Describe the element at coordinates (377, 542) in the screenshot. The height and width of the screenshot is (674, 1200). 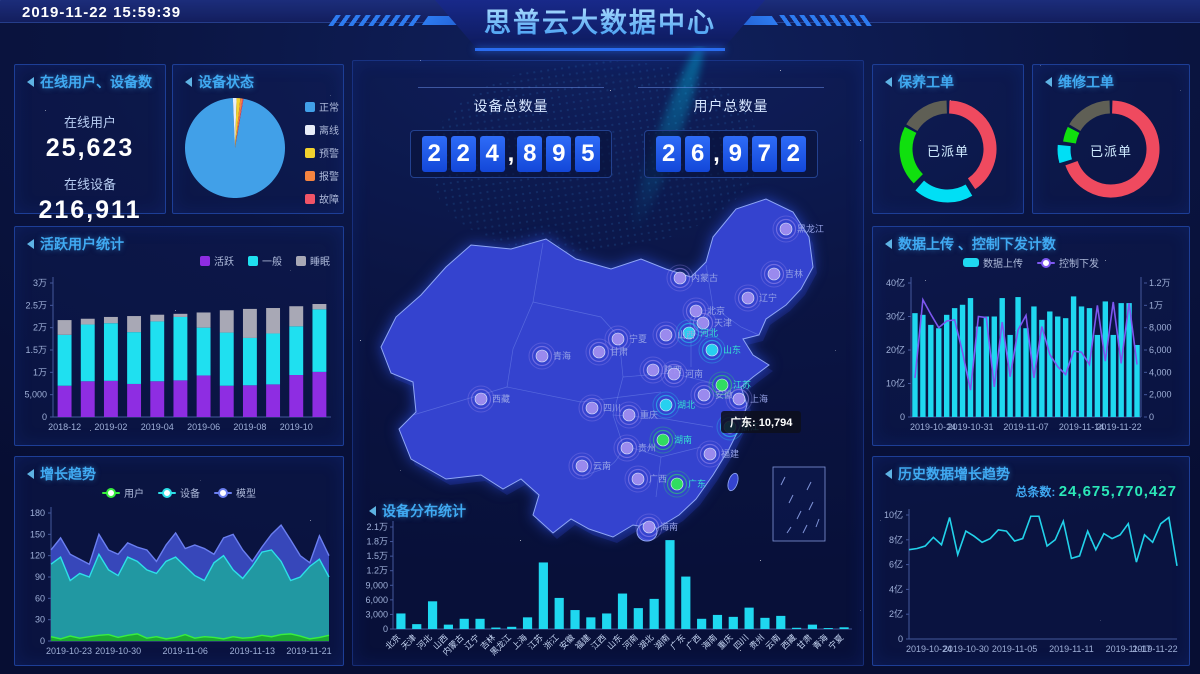
I see `svg-text: 1.8万` at that location.